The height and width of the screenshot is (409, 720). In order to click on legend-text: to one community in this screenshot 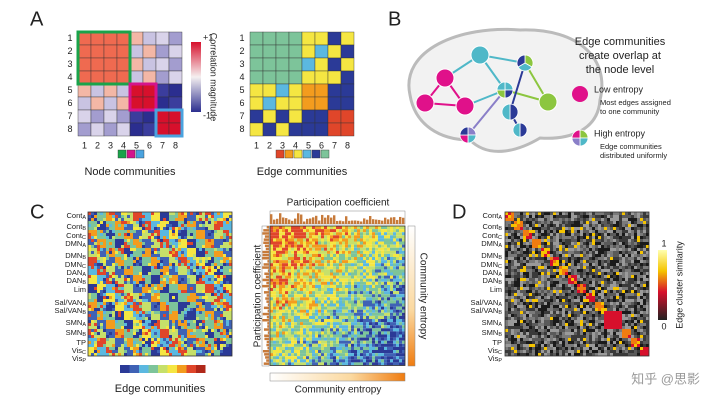, I will do `click(629, 111)`.